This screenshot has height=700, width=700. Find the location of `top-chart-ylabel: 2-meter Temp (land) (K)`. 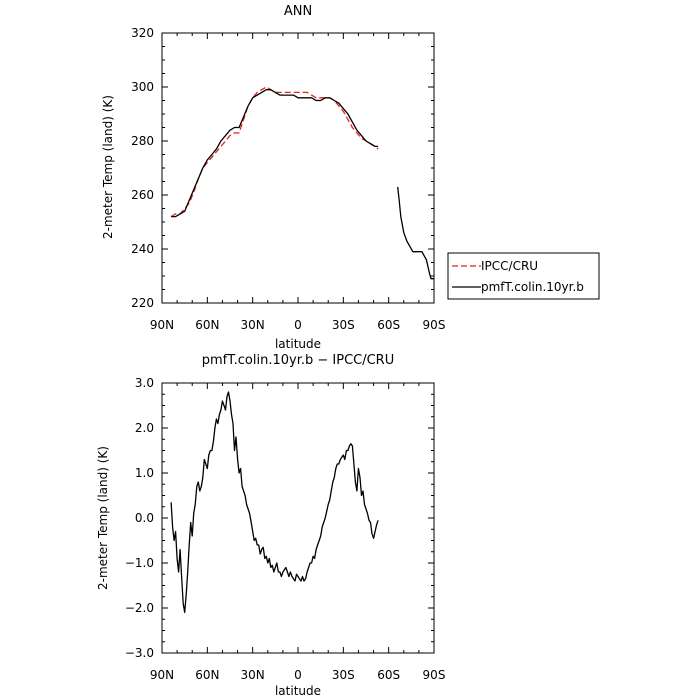

top-chart-ylabel: 2-meter Temp (land) (K) is located at coordinates (108, 167).